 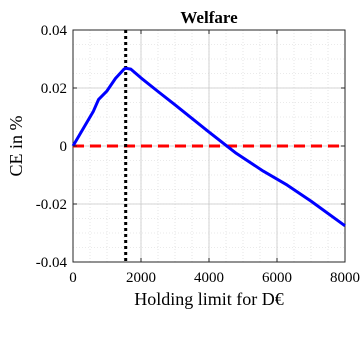 I want to click on x-tick-label: 6000, so click(x=277, y=278).